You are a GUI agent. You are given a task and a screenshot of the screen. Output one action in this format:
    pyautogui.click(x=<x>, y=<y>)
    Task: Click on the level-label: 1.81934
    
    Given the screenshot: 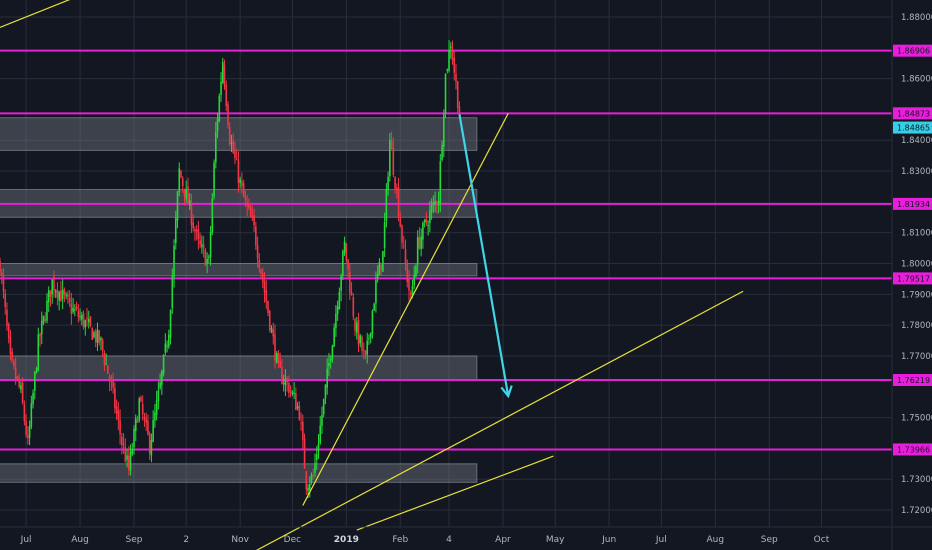 What is the action you would take?
    pyautogui.click(x=913, y=204)
    